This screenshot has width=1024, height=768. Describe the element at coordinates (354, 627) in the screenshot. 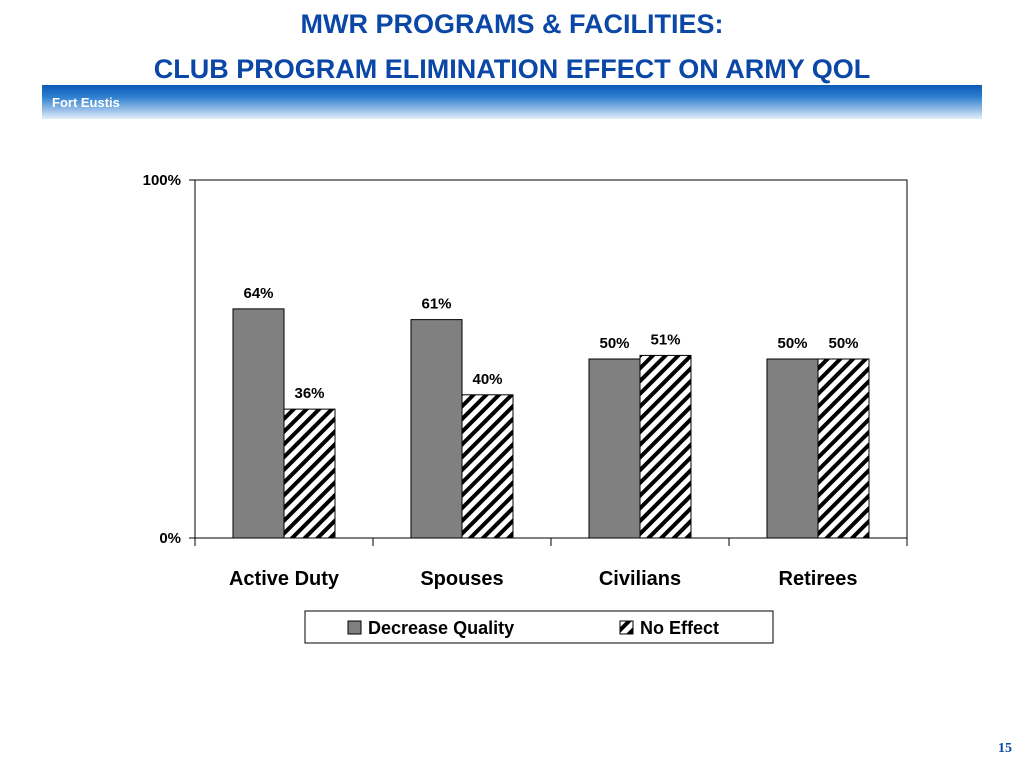

I see `legend-swatch-decrease-quality` at that location.